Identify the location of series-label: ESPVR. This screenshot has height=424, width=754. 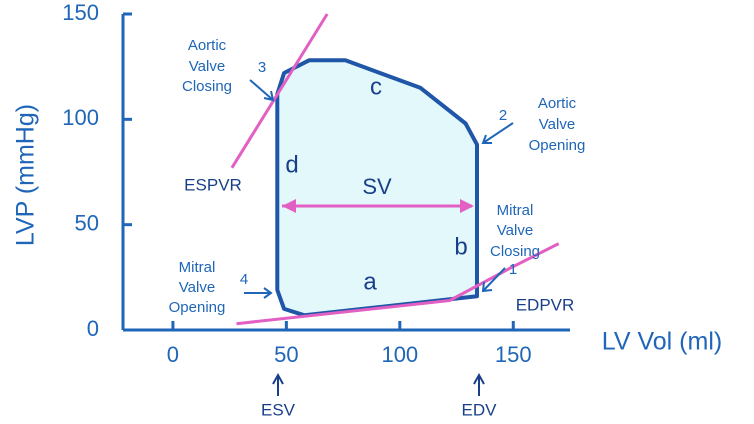
(213, 184).